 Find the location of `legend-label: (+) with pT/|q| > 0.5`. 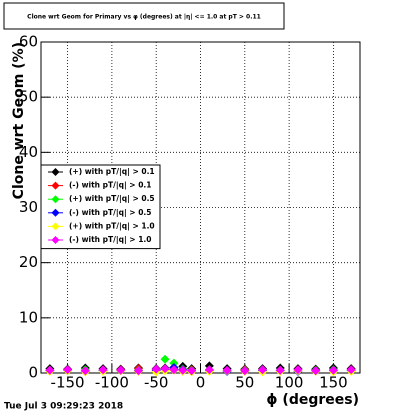

legend-label: (+) with pT/|q| > 0.5 is located at coordinates (112, 199).